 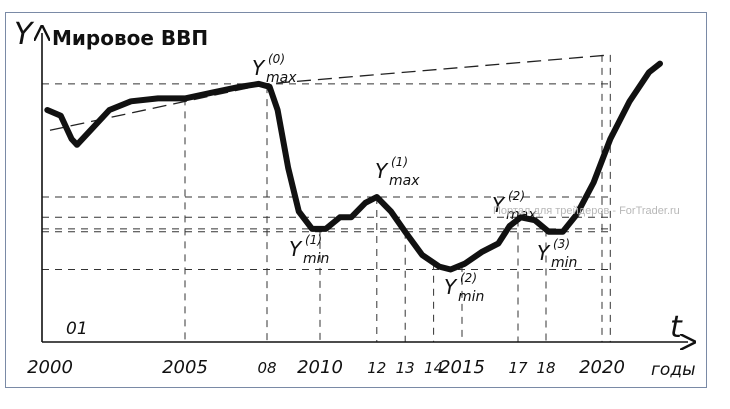 I want to click on x-tick-label-9: 18, so click(x=545, y=368).